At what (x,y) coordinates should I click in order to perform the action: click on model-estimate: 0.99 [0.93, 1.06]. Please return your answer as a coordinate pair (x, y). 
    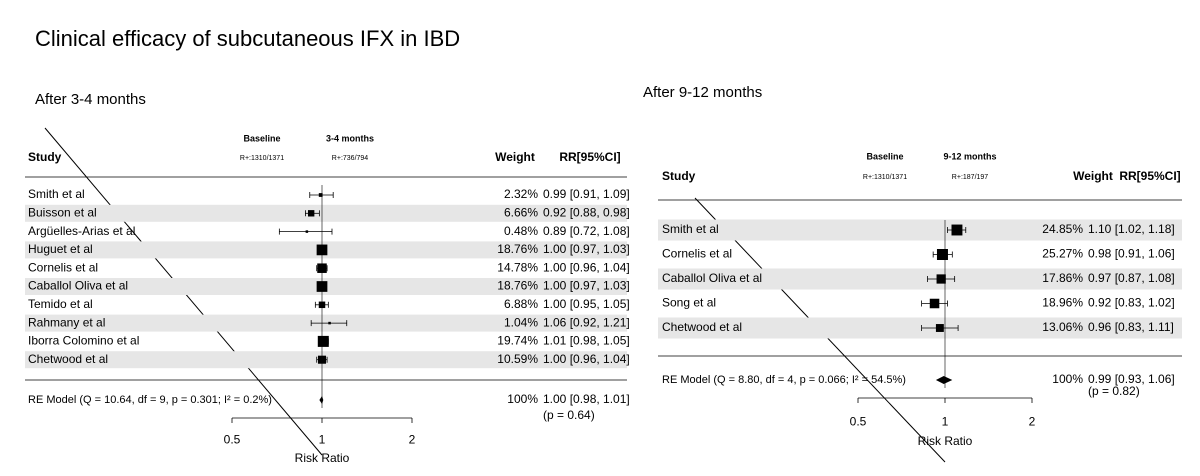
    Looking at the image, I should click on (1131, 379).